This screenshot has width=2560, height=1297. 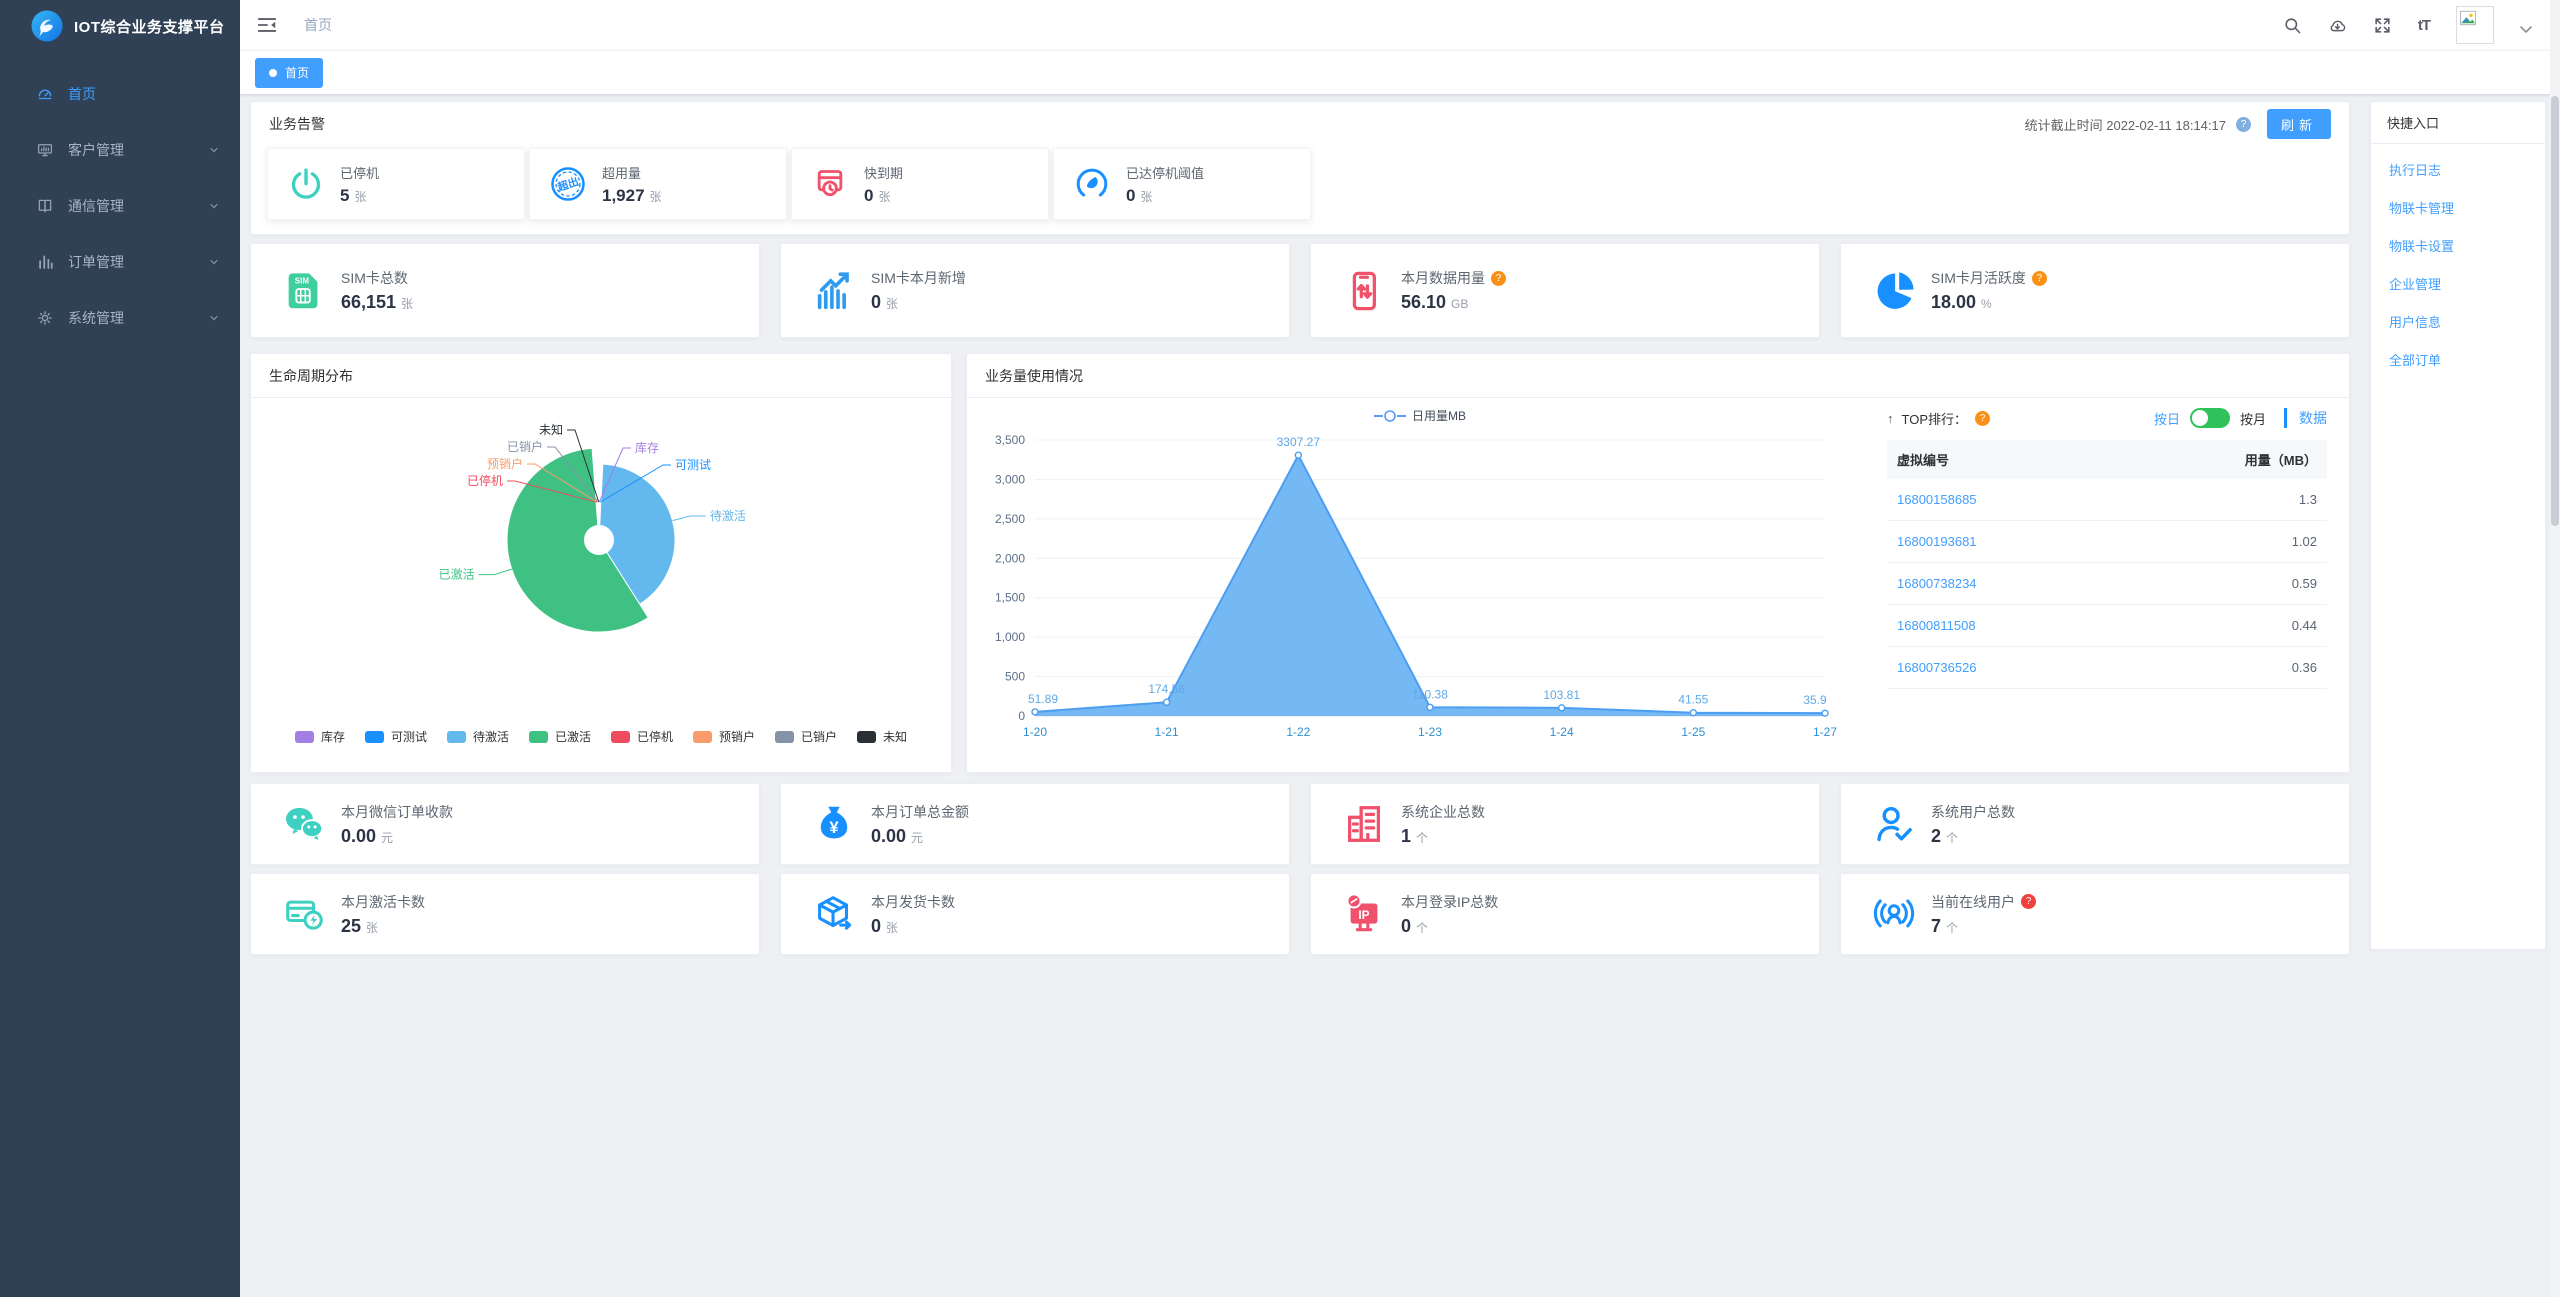 I want to click on alarm-card-header: 业务告警 统计截止时间 2022-02-11 18:14:17 ? 刷新, so click(x=1300, y=124).